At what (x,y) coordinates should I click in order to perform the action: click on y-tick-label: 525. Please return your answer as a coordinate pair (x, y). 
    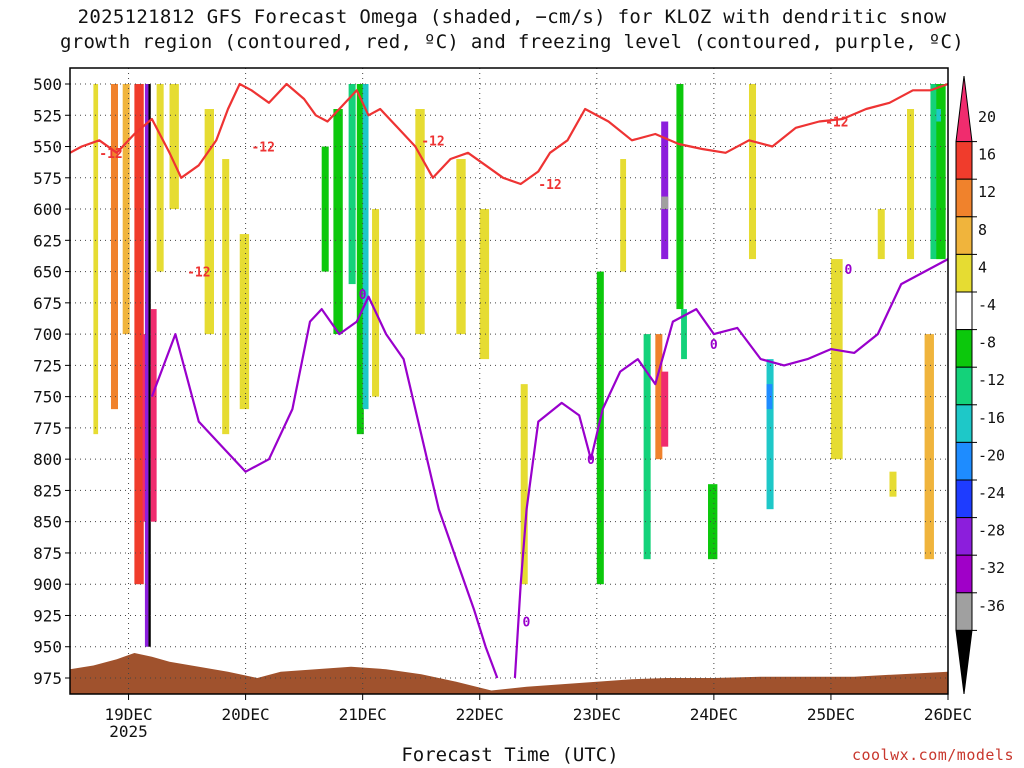
    Looking at the image, I should click on (47, 115).